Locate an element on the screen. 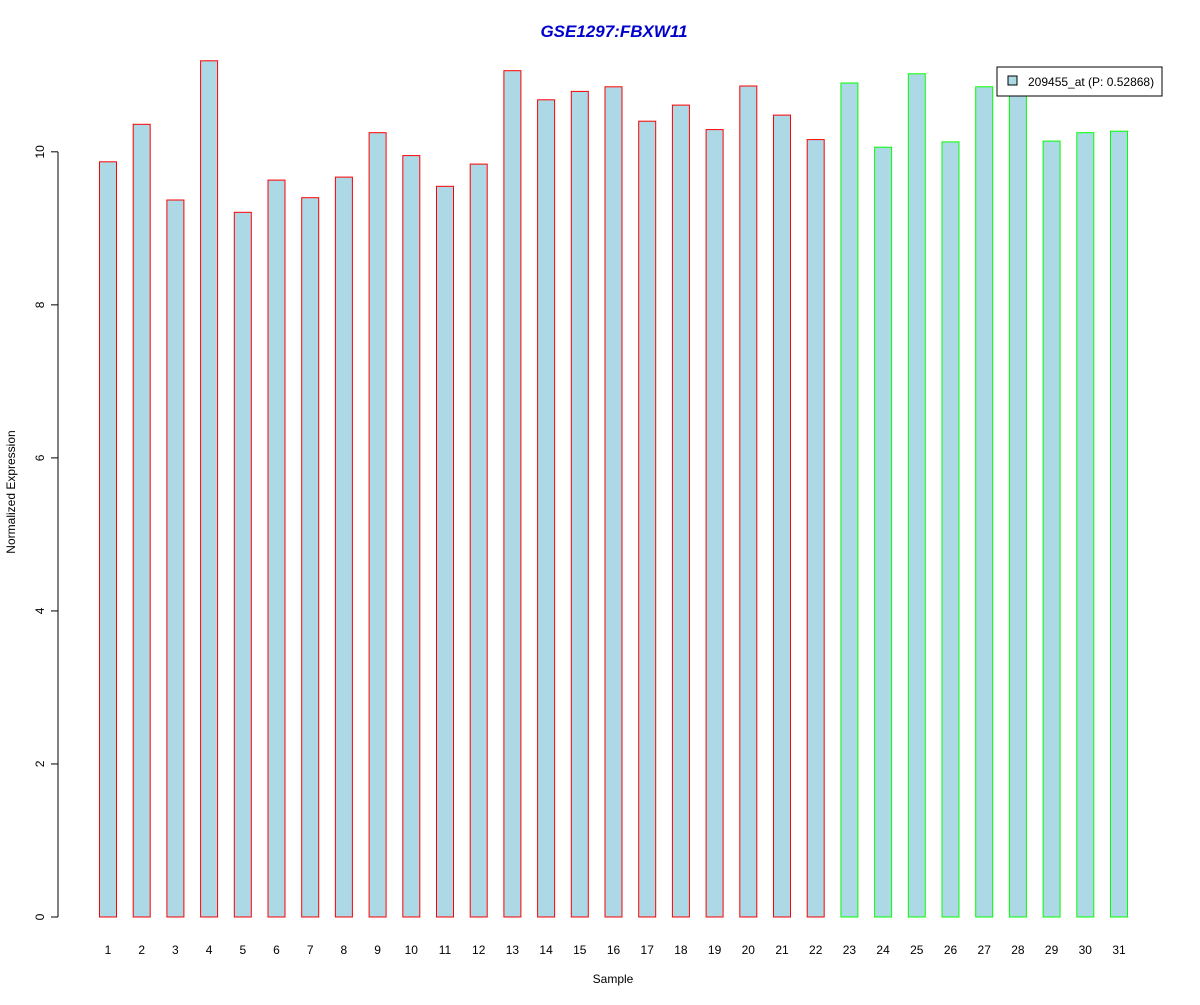 The width and height of the screenshot is (1200, 1005). x-tick-label: 16 is located at coordinates (614, 950).